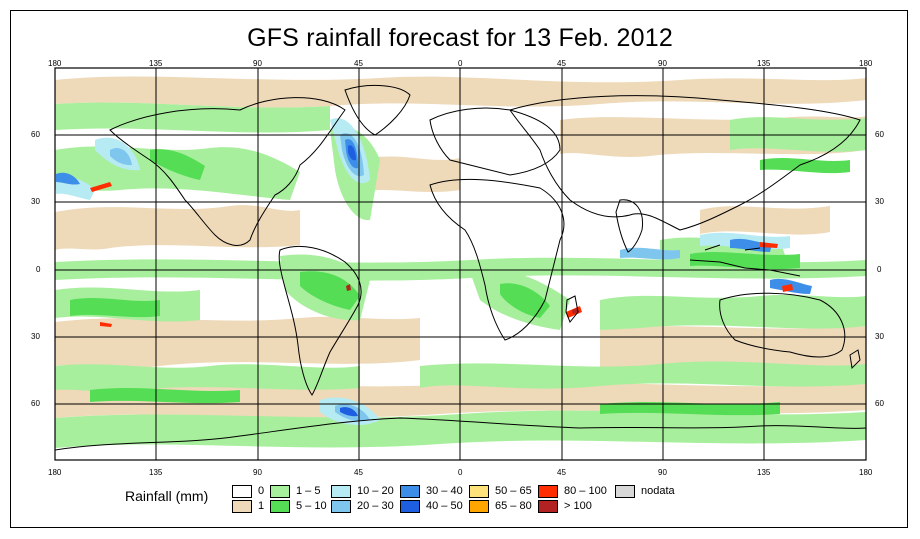  What do you see at coordinates (261, 506) in the screenshot?
I see `legend-label: 1` at bounding box center [261, 506].